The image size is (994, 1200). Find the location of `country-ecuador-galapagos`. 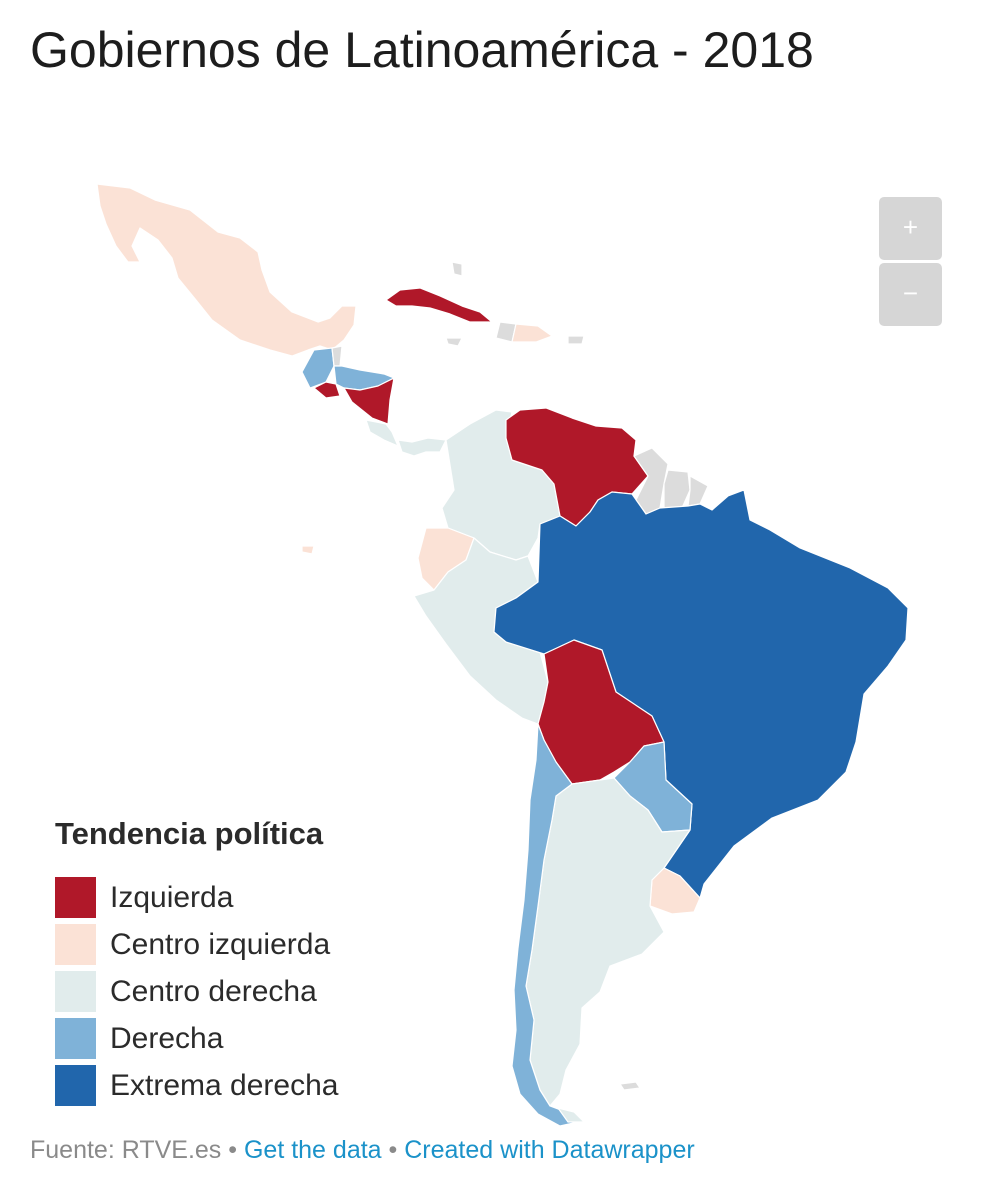

country-ecuador-galapagos is located at coordinates (308, 550).